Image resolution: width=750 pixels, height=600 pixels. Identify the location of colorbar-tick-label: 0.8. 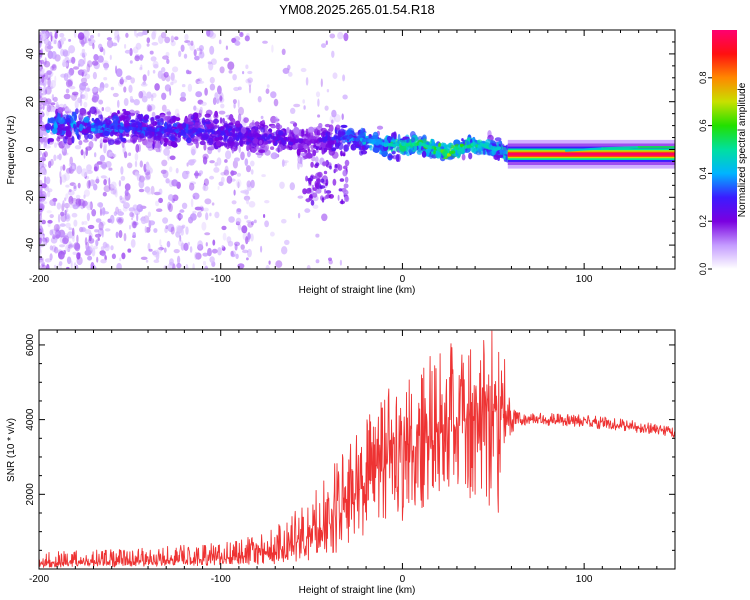
(703, 78).